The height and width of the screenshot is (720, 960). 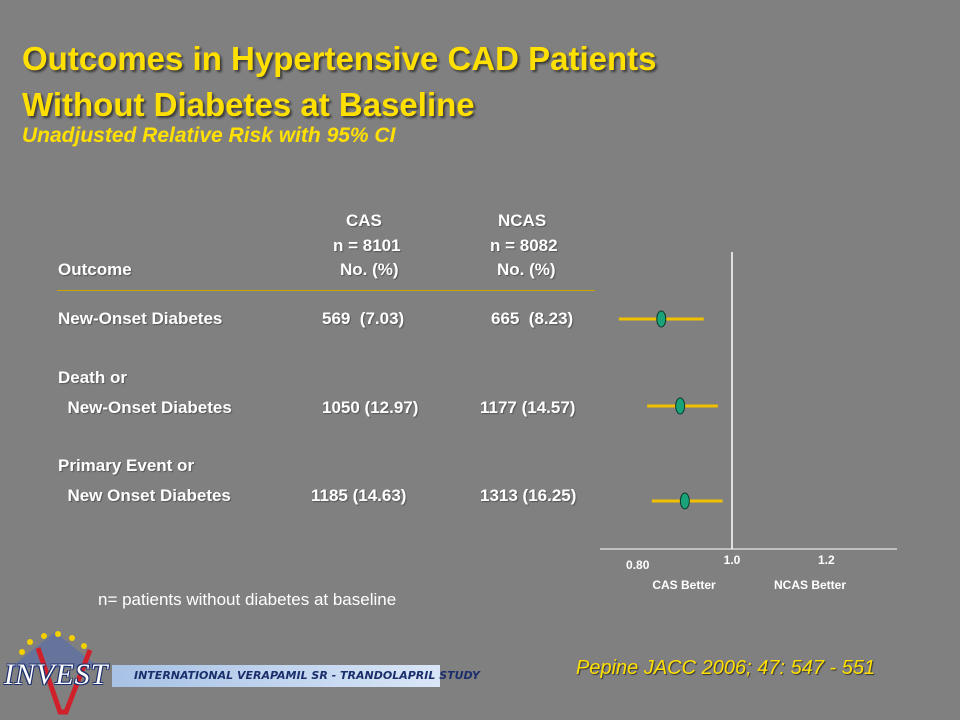 I want to click on header-ncas-n: n = 8082, so click(x=524, y=245).